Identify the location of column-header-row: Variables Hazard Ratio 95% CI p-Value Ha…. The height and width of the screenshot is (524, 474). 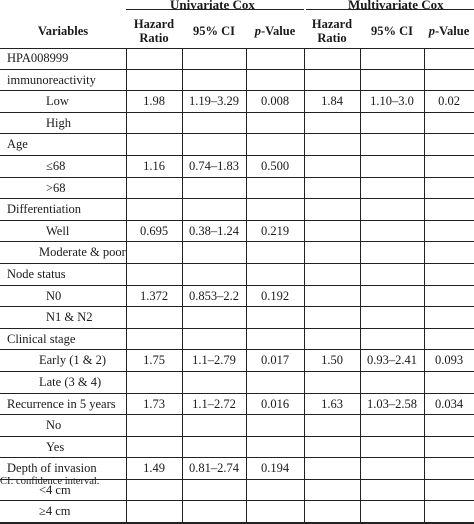
(237, 31).